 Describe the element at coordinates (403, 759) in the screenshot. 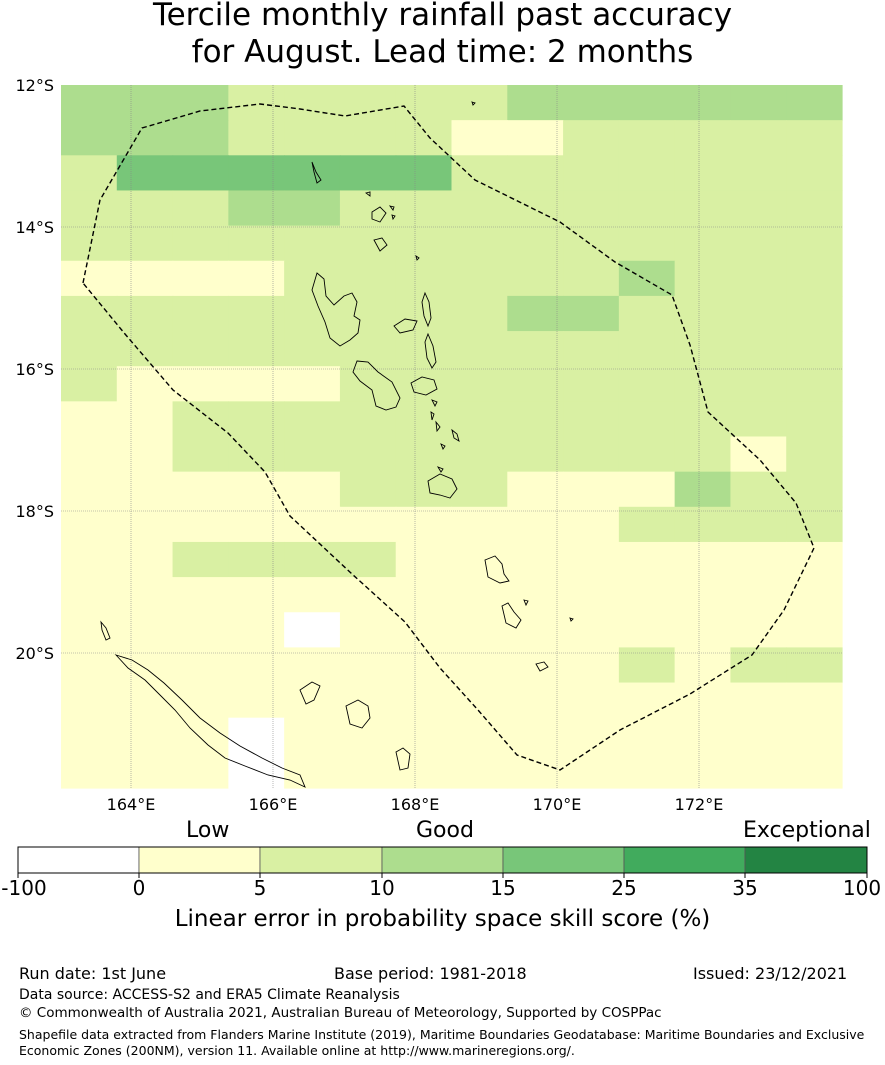

I see `island-mare` at that location.